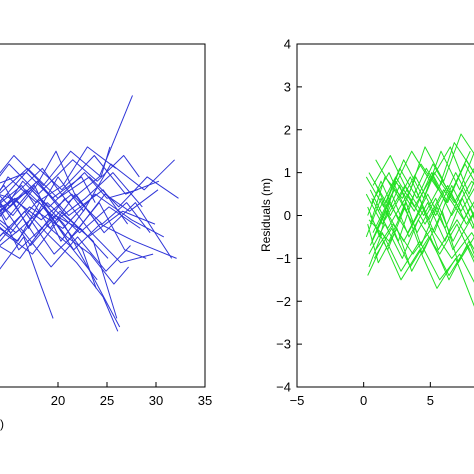 Image resolution: width=474 pixels, height=474 pixels. I want to click on right-x-tick-label-3: 5, so click(430, 400).